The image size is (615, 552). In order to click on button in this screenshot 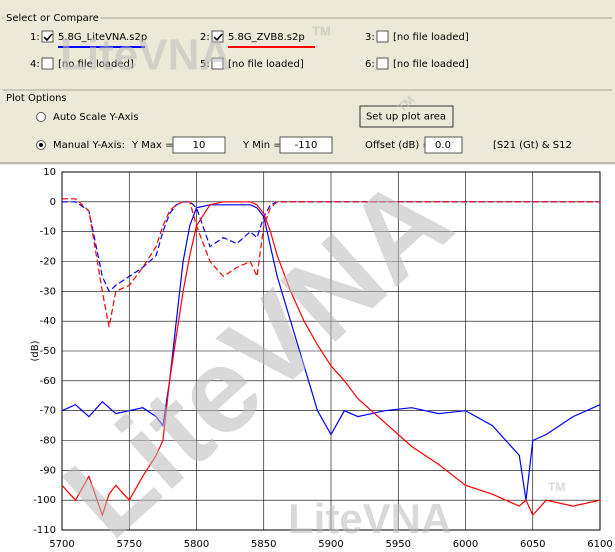, I will do `click(406, 116)`.